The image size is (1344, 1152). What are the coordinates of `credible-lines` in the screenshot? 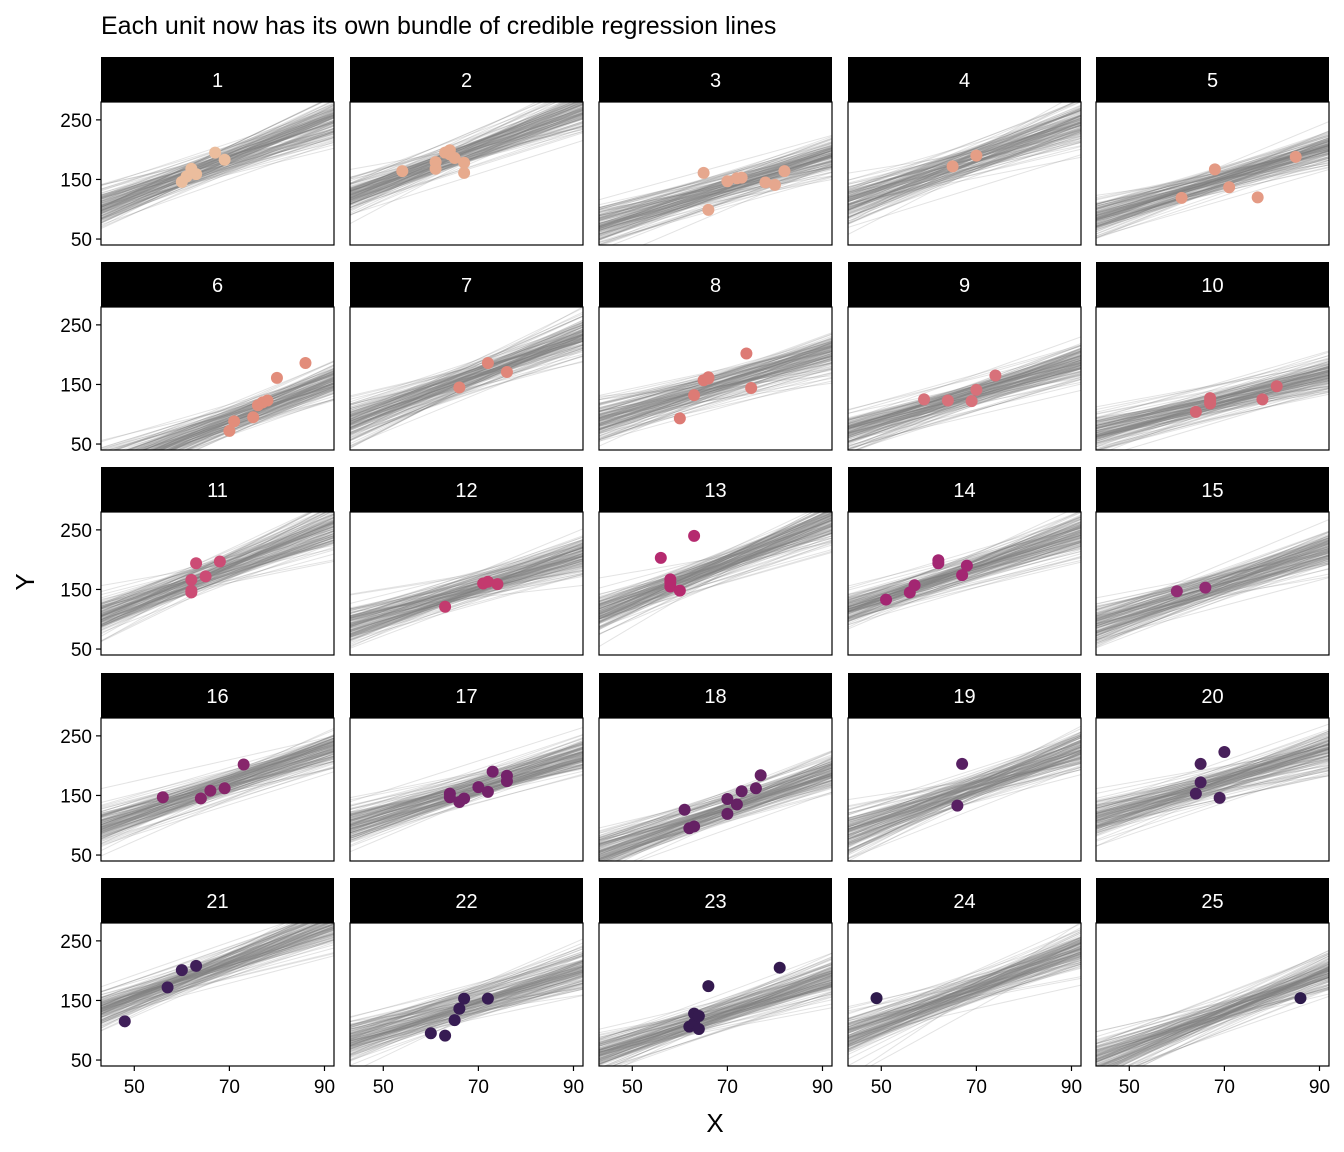 It's located at (217, 792).